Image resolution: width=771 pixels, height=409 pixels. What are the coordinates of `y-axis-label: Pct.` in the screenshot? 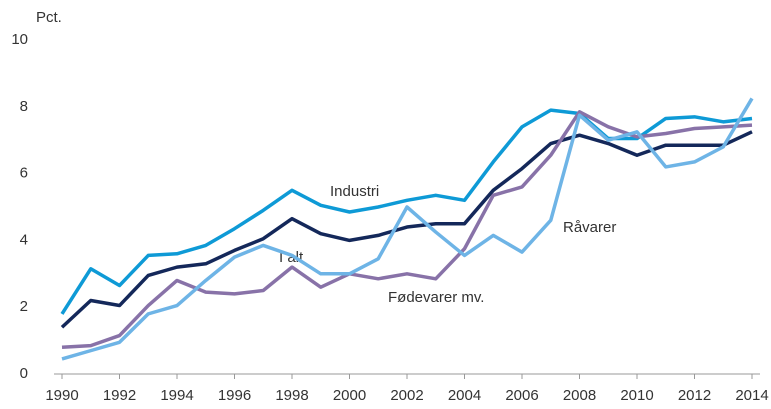 It's located at (49, 17).